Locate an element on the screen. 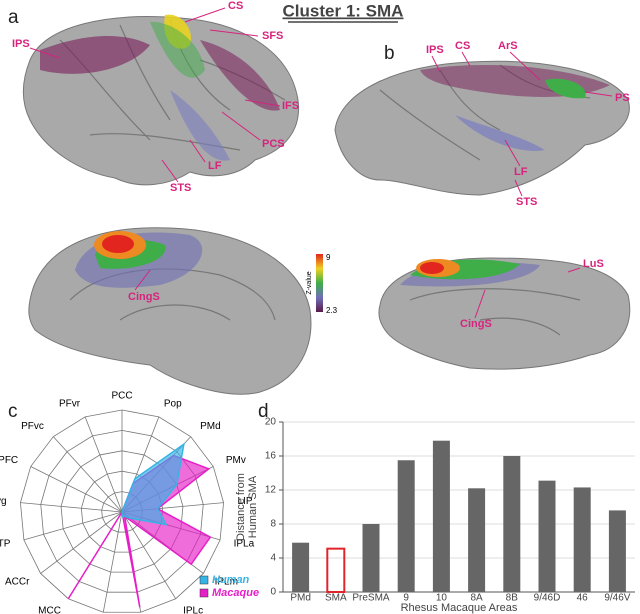 The width and height of the screenshot is (640, 614). axis-label: Pop is located at coordinates (173, 403).